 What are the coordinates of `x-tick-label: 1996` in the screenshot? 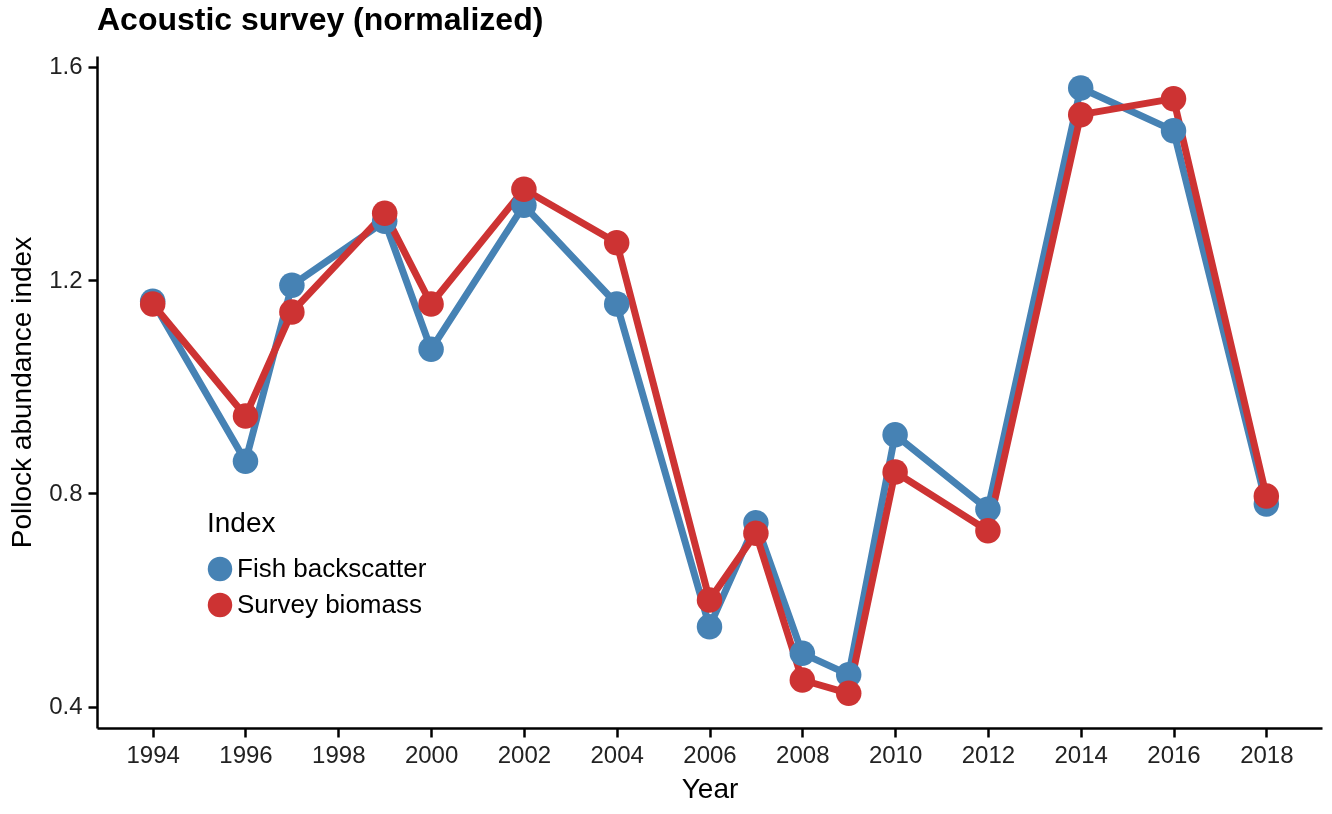 It's located at (246, 754).